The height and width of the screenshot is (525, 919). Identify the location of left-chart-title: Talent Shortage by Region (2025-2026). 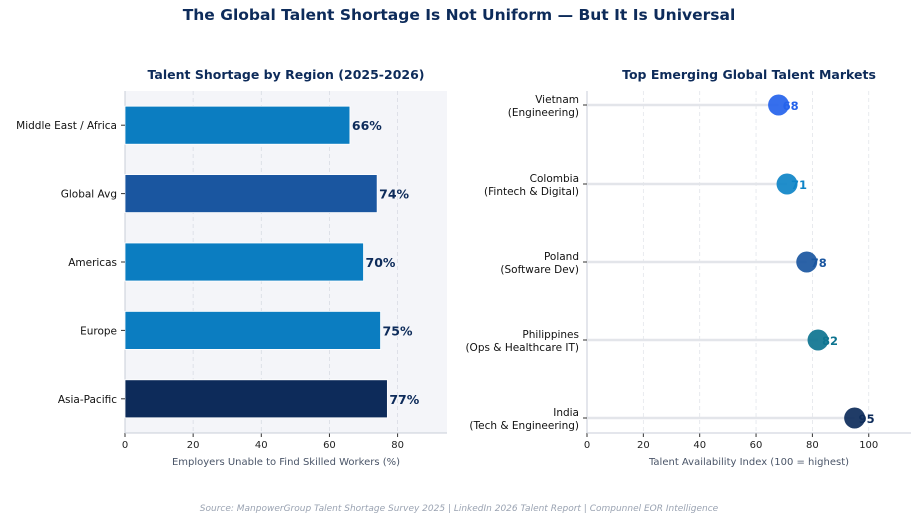
(286, 74).